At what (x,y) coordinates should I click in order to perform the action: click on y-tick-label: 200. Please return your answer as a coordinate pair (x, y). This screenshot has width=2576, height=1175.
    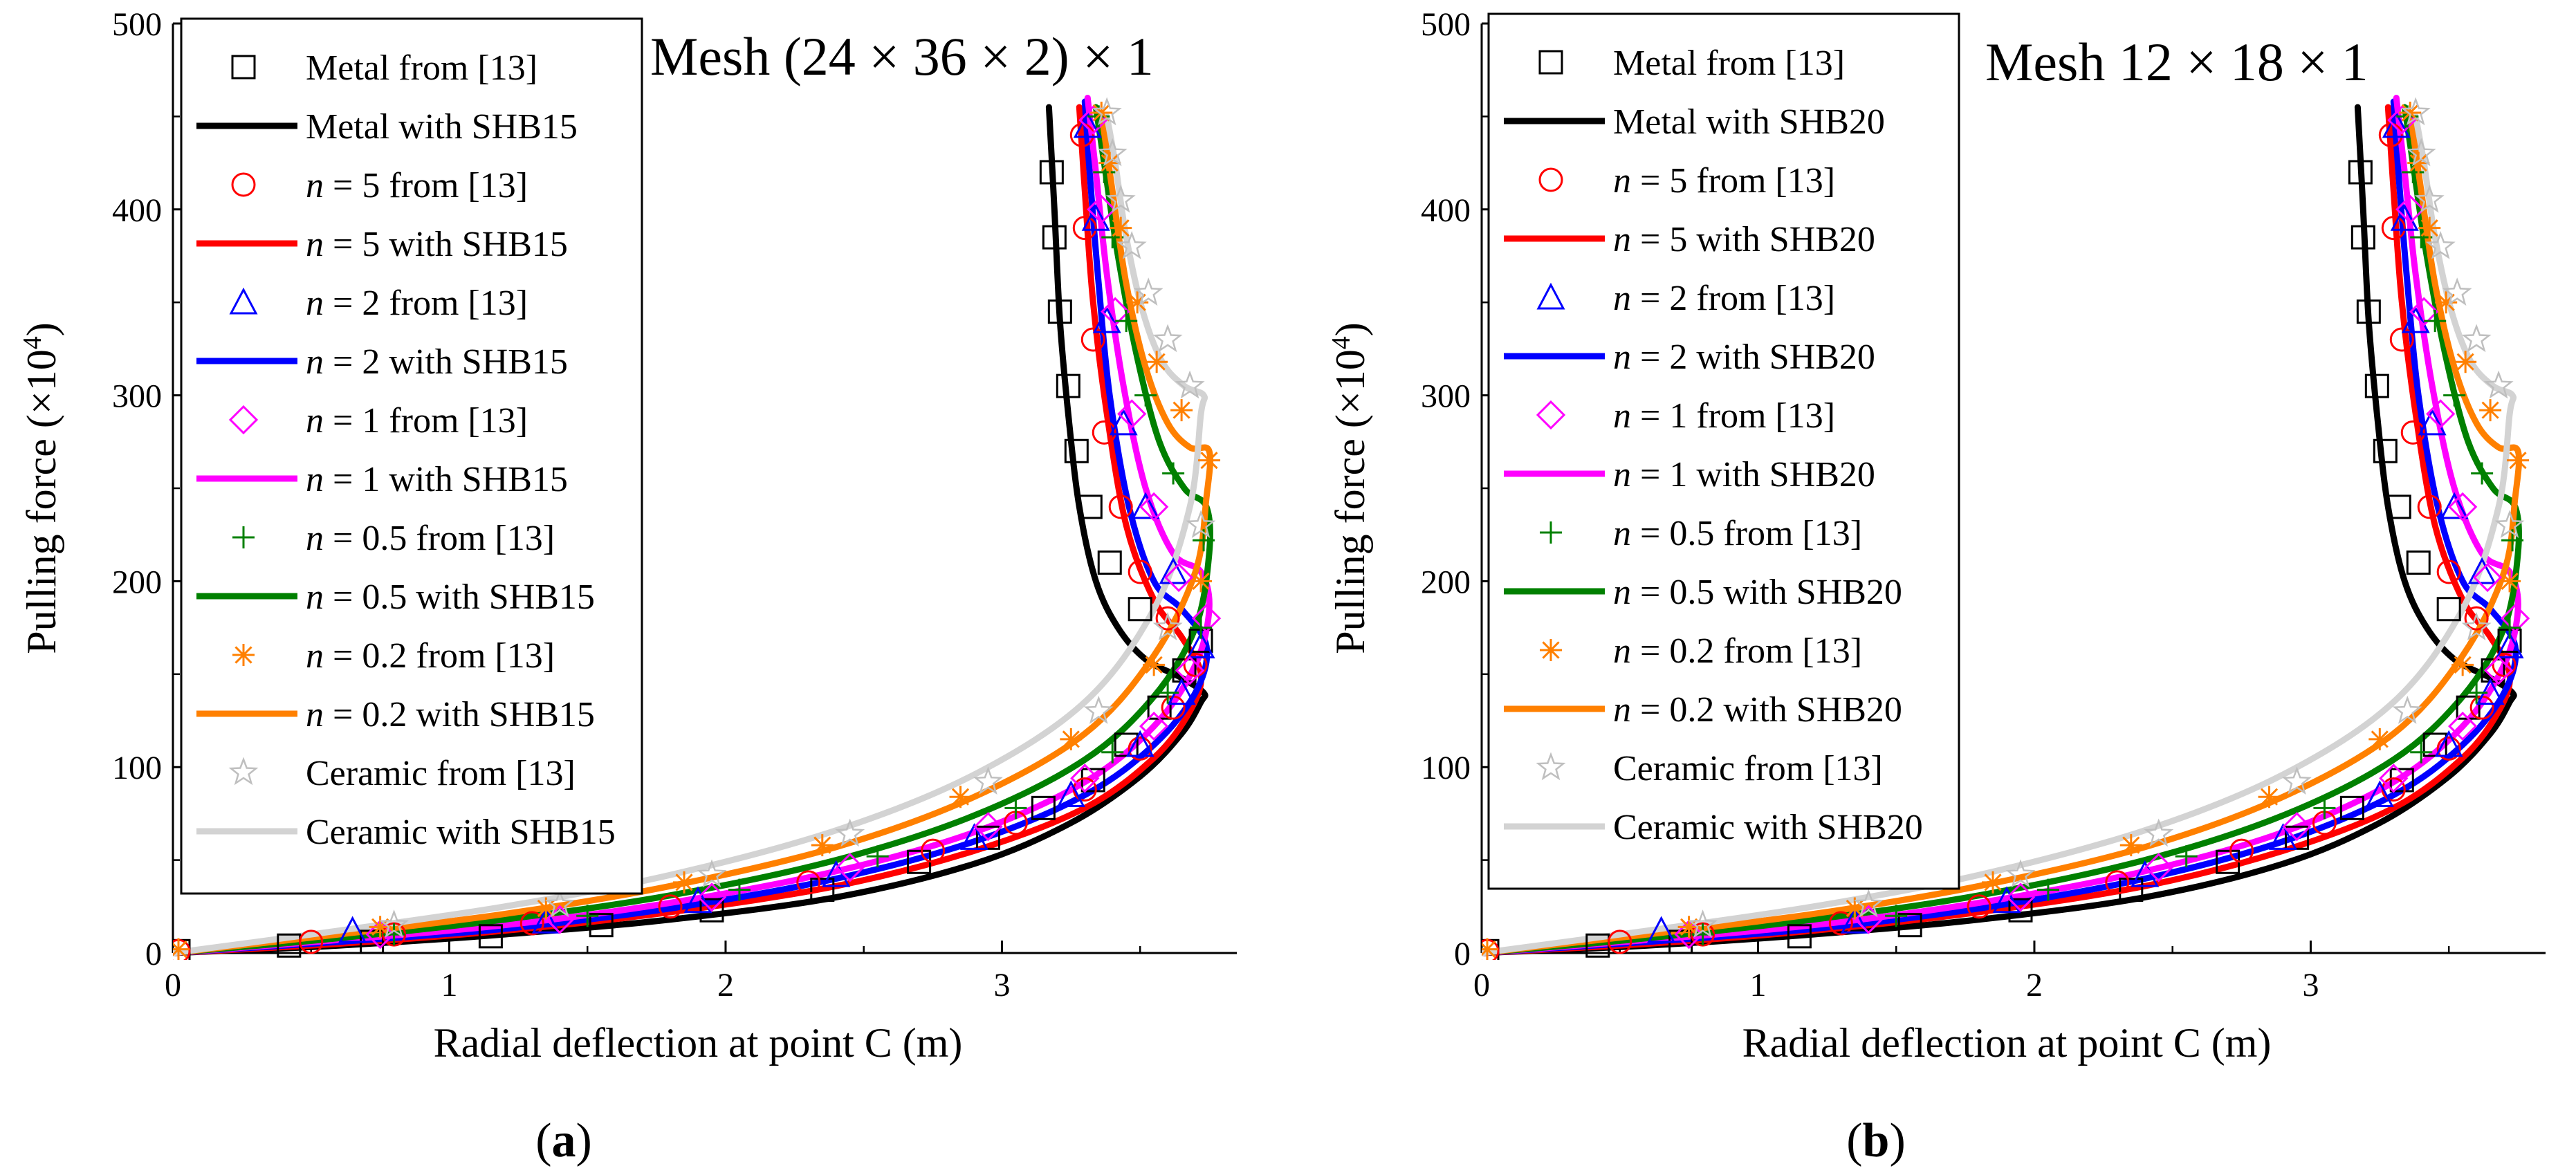
    Looking at the image, I should click on (137, 582).